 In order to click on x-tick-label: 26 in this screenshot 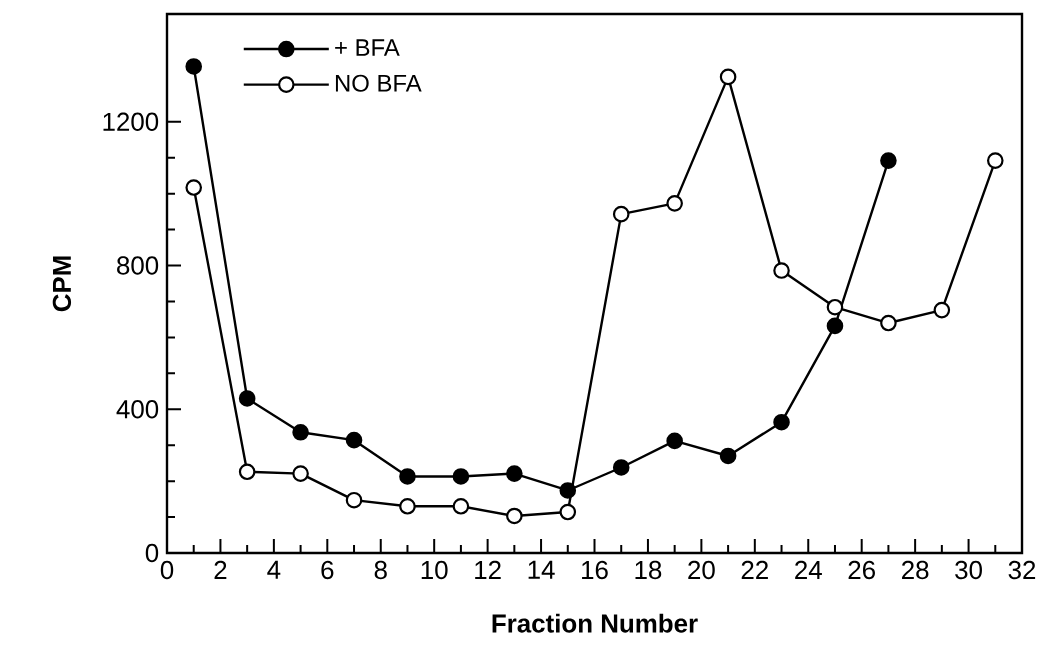, I will do `click(861, 570)`.